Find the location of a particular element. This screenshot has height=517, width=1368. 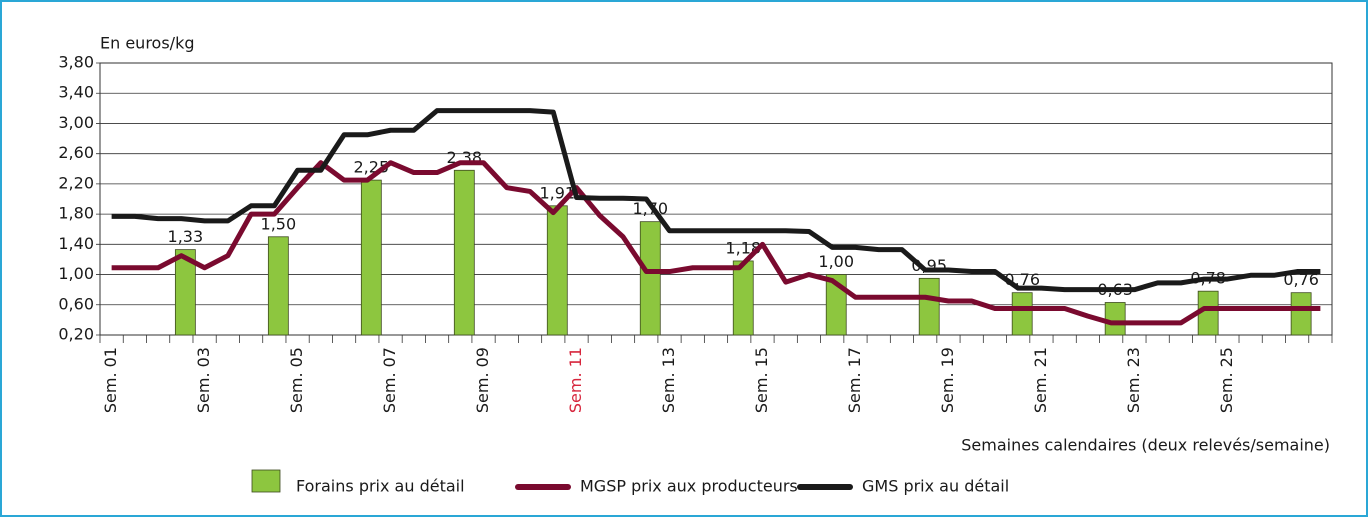

y-tick-label: 0,20 is located at coordinates (76, 334).